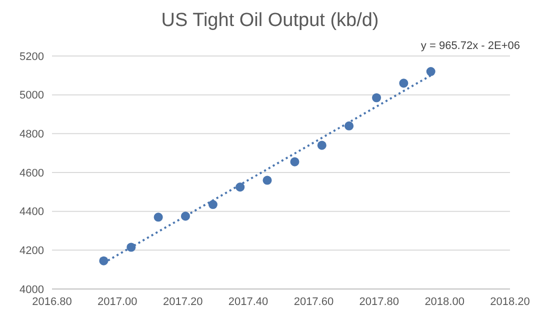  Describe the element at coordinates (32, 96) in the screenshot. I see `y-tick-label: 5000` at that location.